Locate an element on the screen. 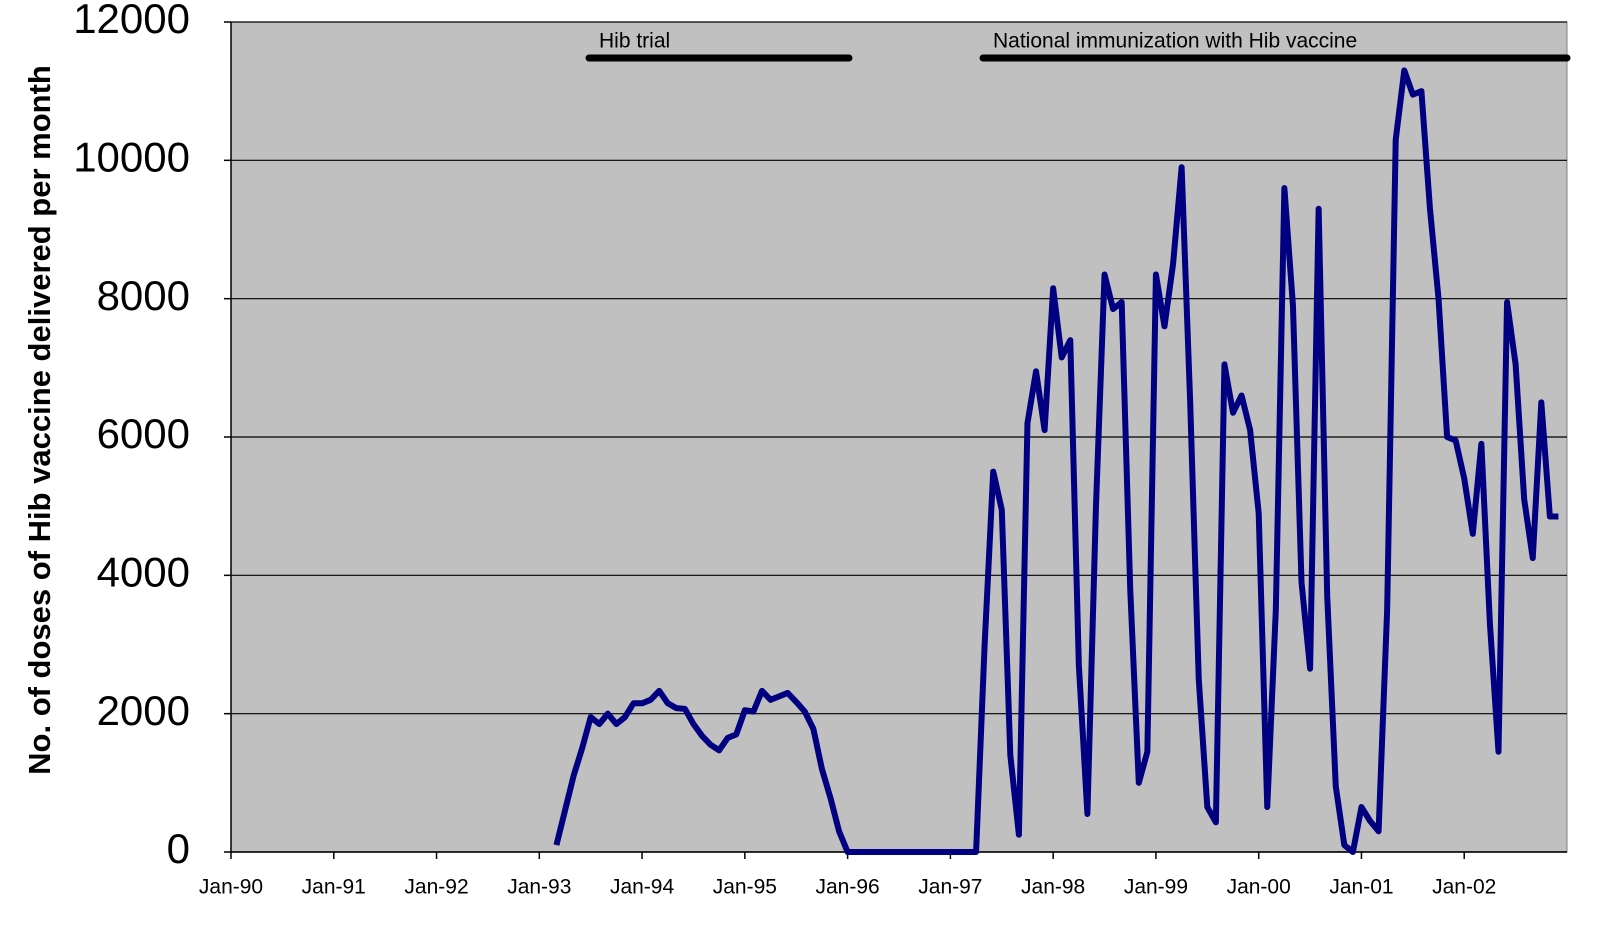 This screenshot has height=928, width=1615. y-tick-label: 0 is located at coordinates (178, 848).